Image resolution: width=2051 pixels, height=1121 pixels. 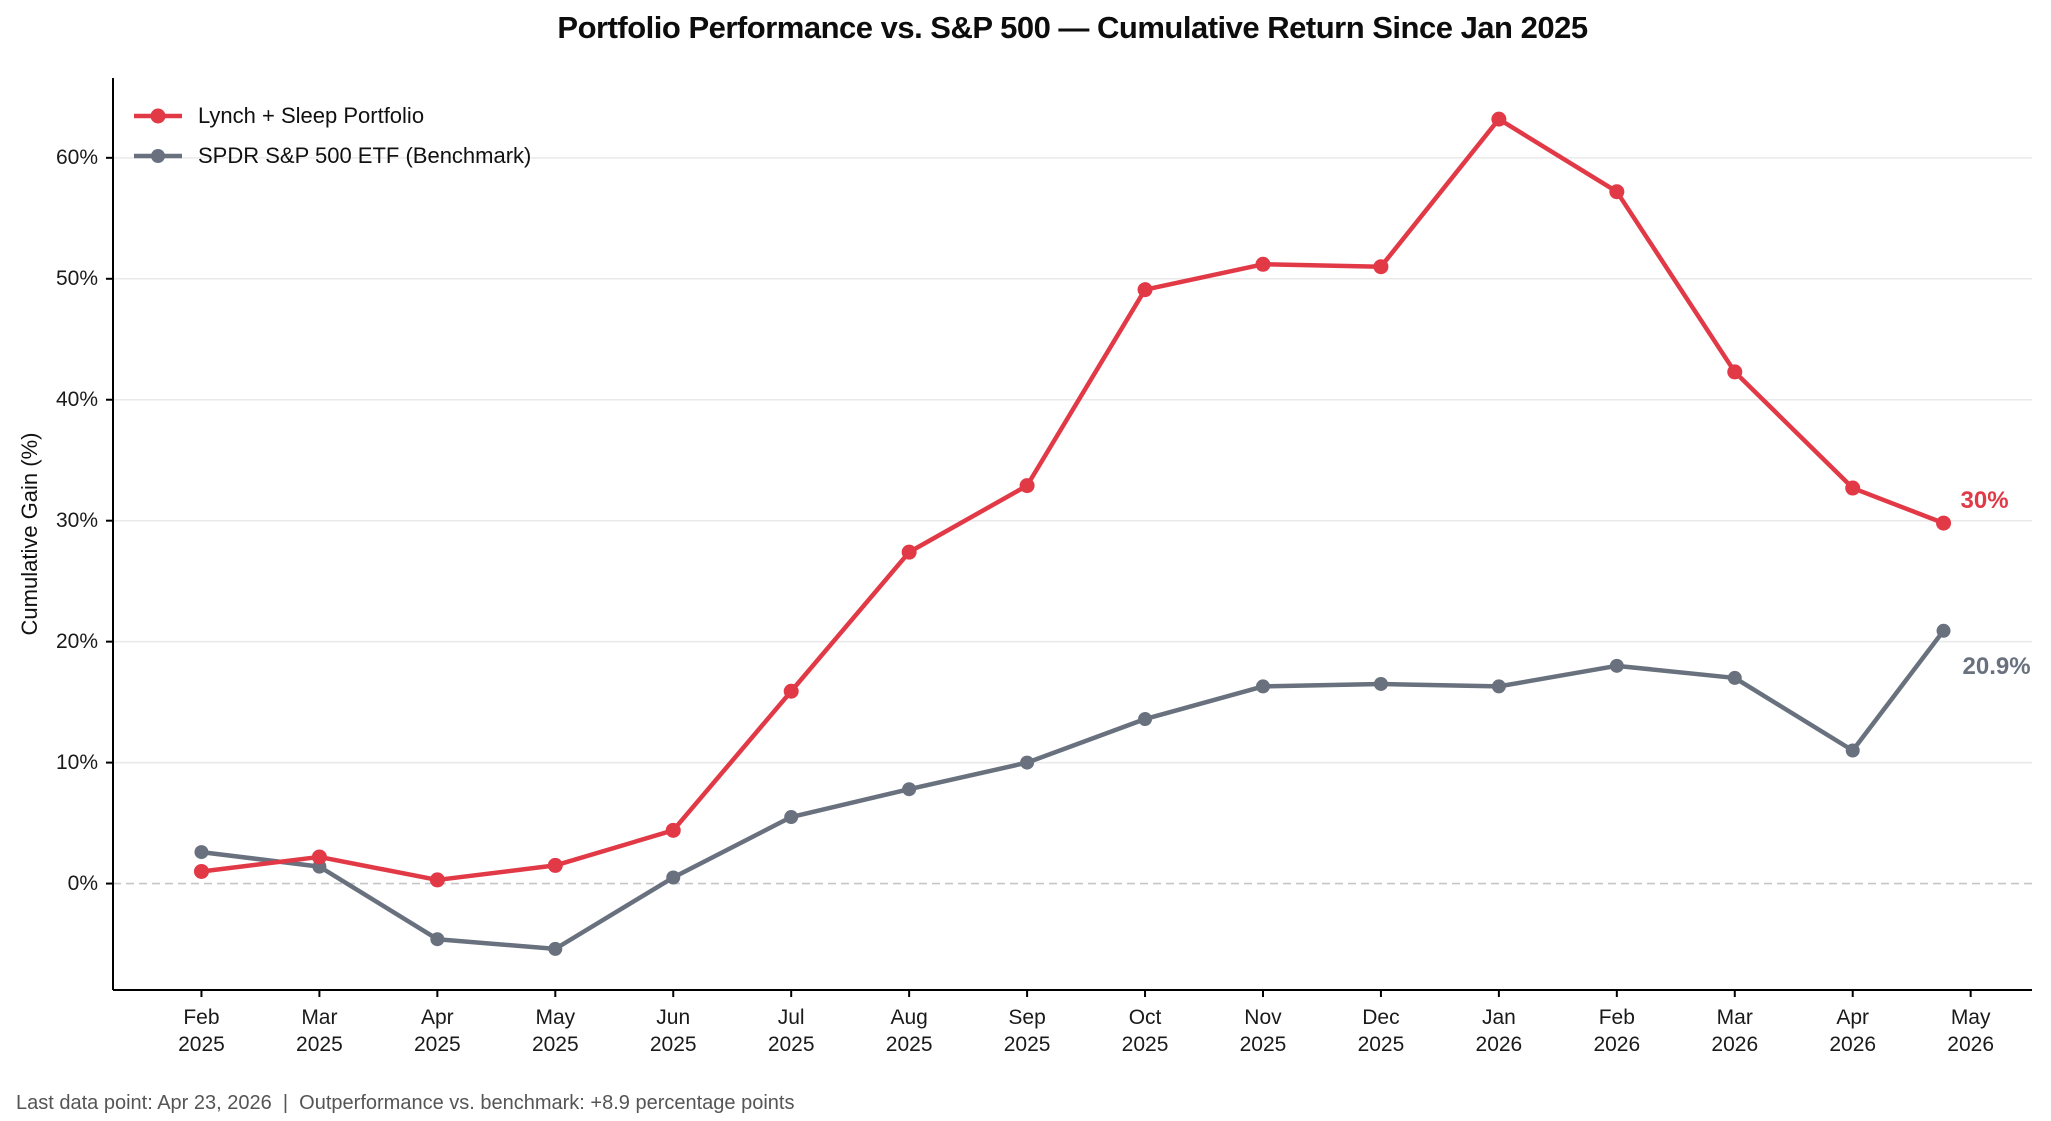 I want to click on benchmark-line-marker-icon, so click(x=158, y=156).